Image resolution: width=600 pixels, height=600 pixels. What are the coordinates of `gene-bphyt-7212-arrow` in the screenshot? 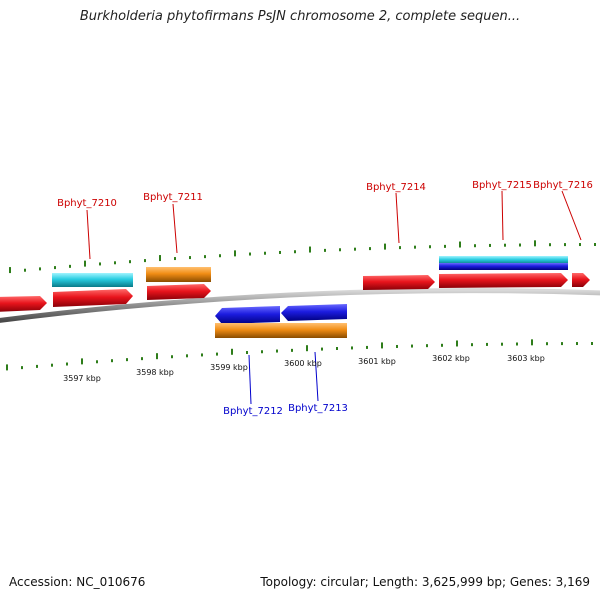 It's located at (247, 315).